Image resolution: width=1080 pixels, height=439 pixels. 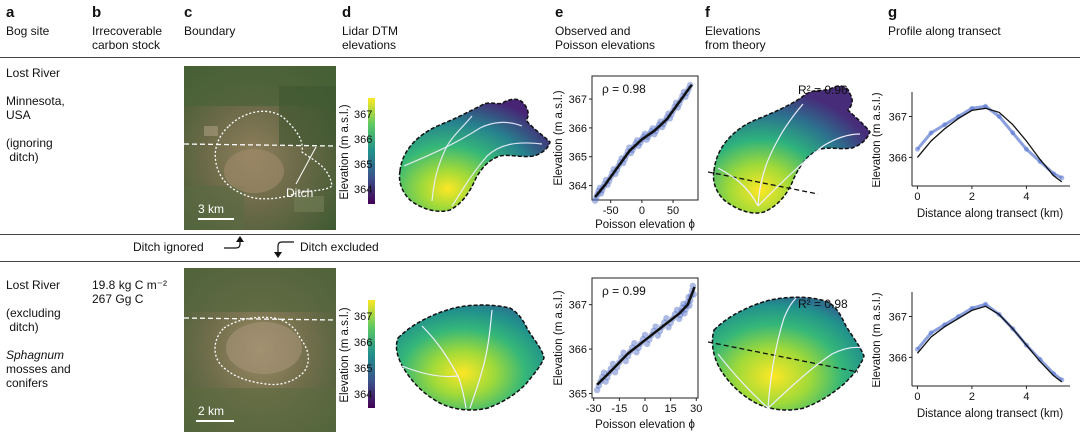 I want to click on x-tick-label: -30, so click(x=594, y=409).